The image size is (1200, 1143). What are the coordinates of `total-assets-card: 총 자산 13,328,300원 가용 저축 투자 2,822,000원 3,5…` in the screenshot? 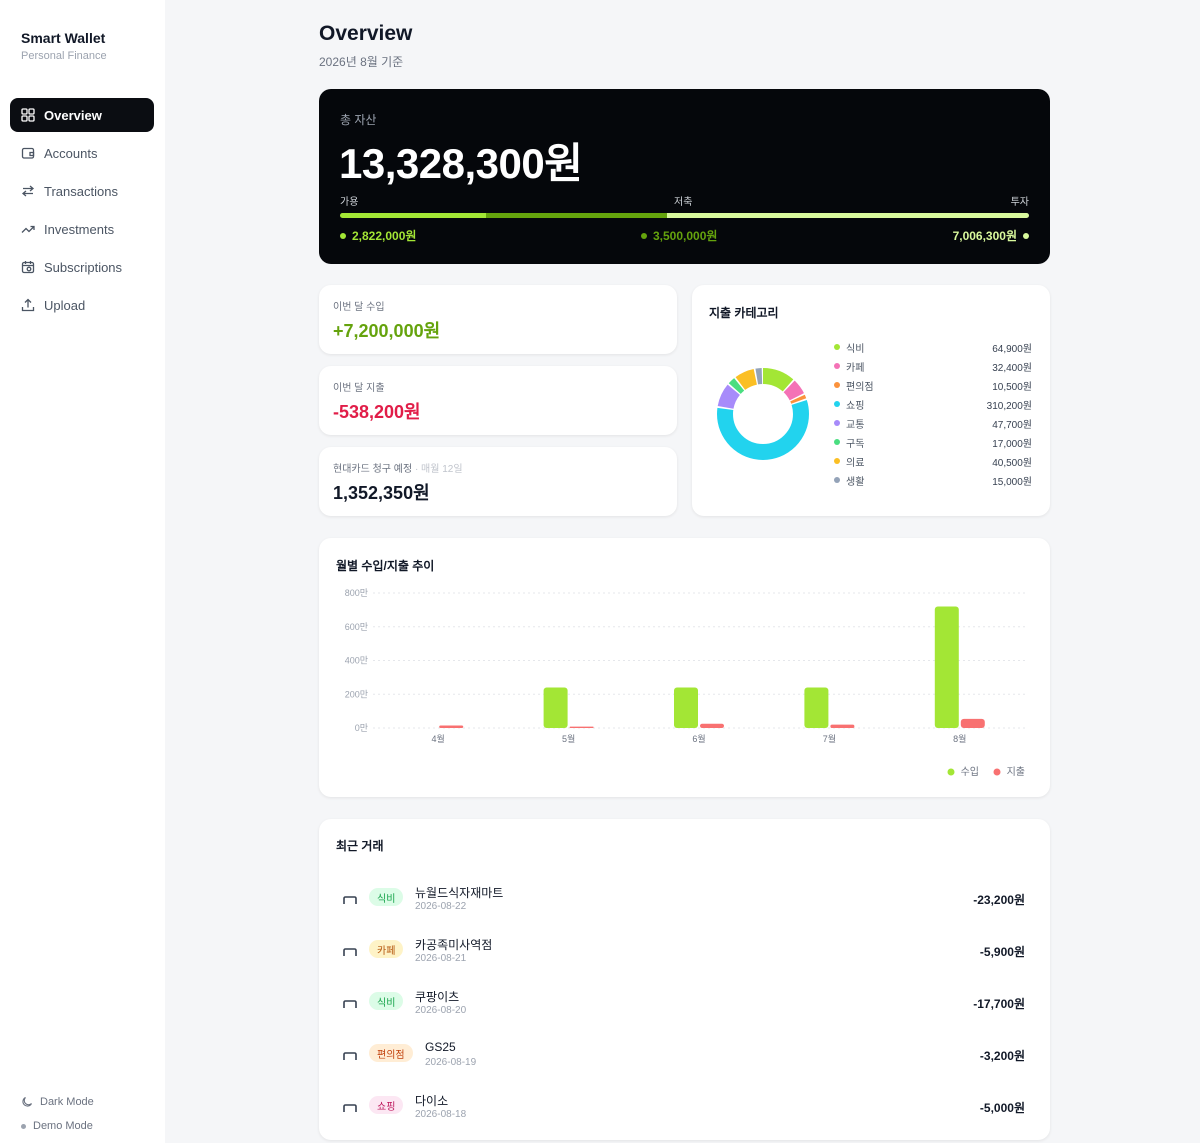 It's located at (684, 176).